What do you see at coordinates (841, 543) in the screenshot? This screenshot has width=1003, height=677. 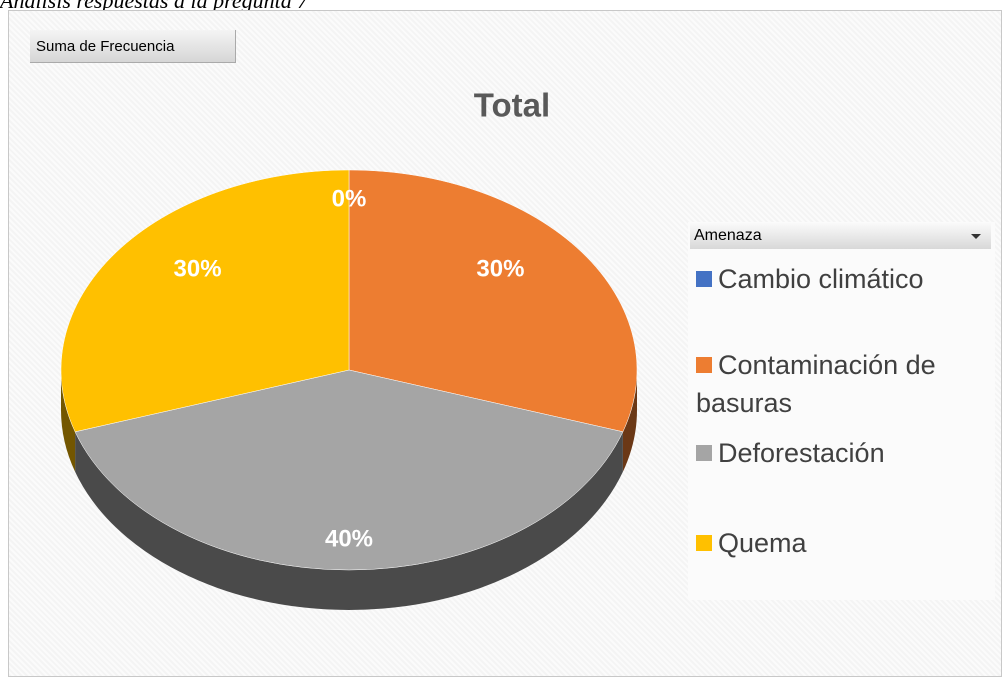 I see `legend-entry: Quema` at bounding box center [841, 543].